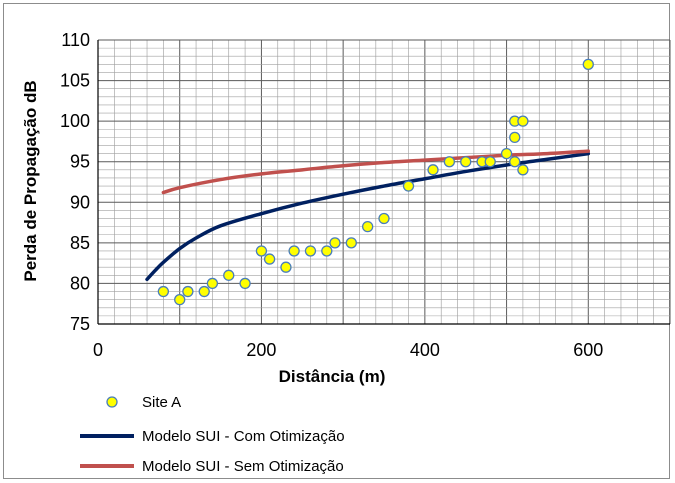 Image resolution: width=675 pixels, height=483 pixels. Describe the element at coordinates (261, 350) in the screenshot. I see `x-tick-label: 200` at that location.